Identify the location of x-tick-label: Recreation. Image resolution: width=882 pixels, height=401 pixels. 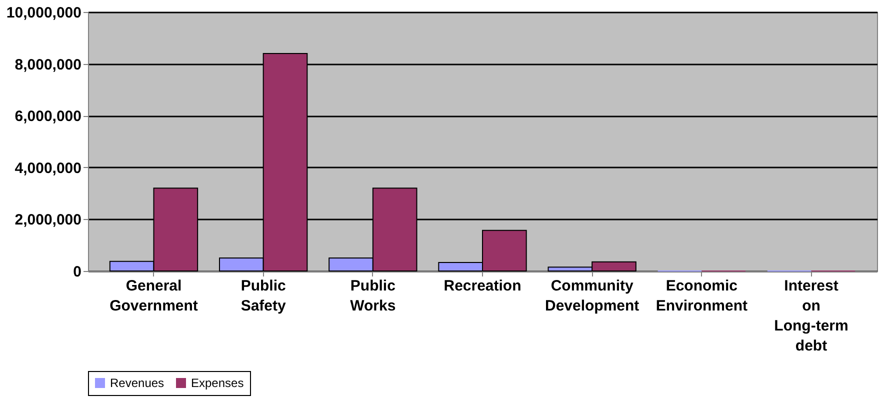
(483, 286).